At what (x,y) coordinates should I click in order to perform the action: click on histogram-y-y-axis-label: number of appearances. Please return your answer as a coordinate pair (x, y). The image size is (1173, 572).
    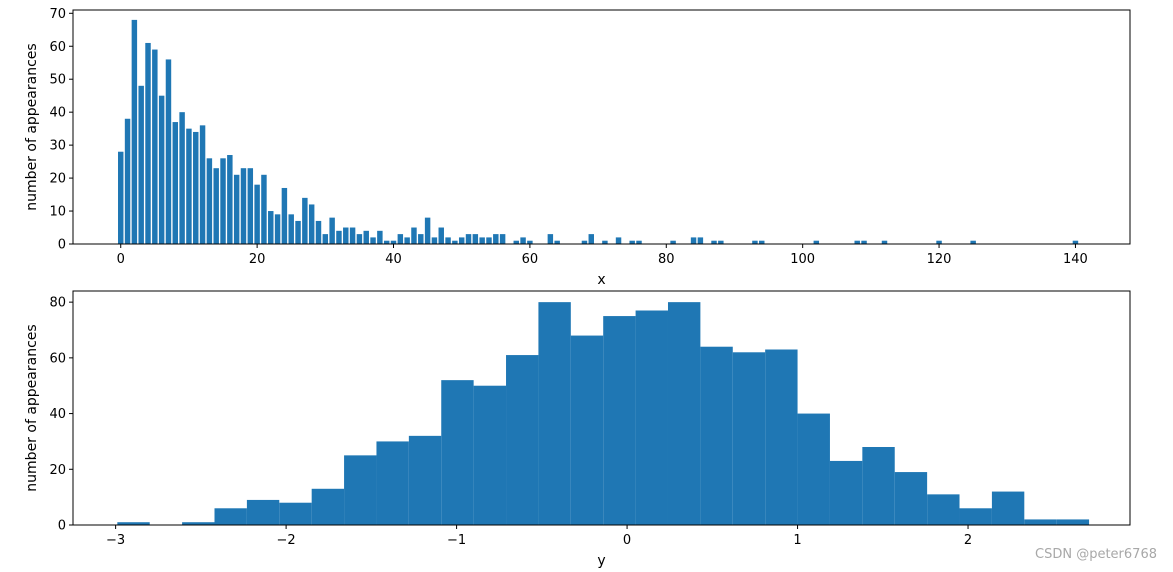
    Looking at the image, I should click on (32, 407).